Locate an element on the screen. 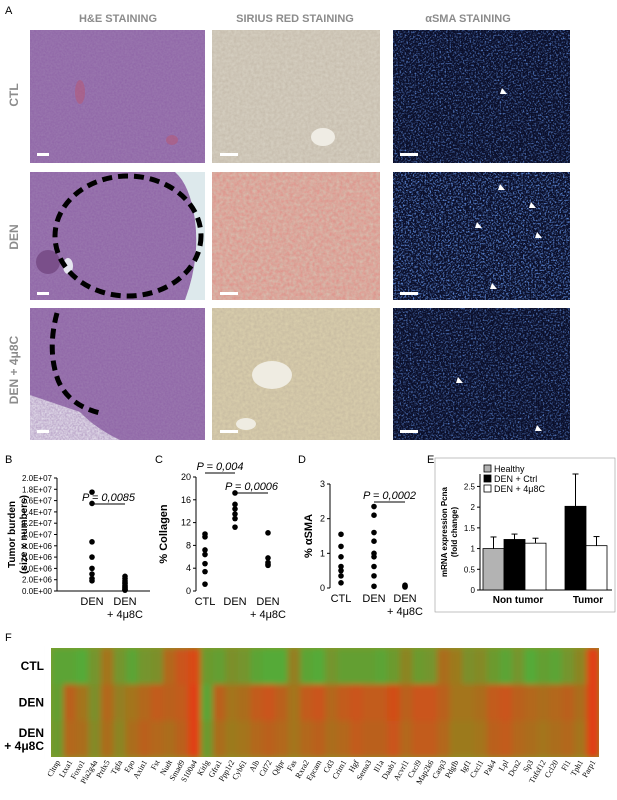  y-axis-label: Tumor burden(size x numbers) is located at coordinates (18, 534).